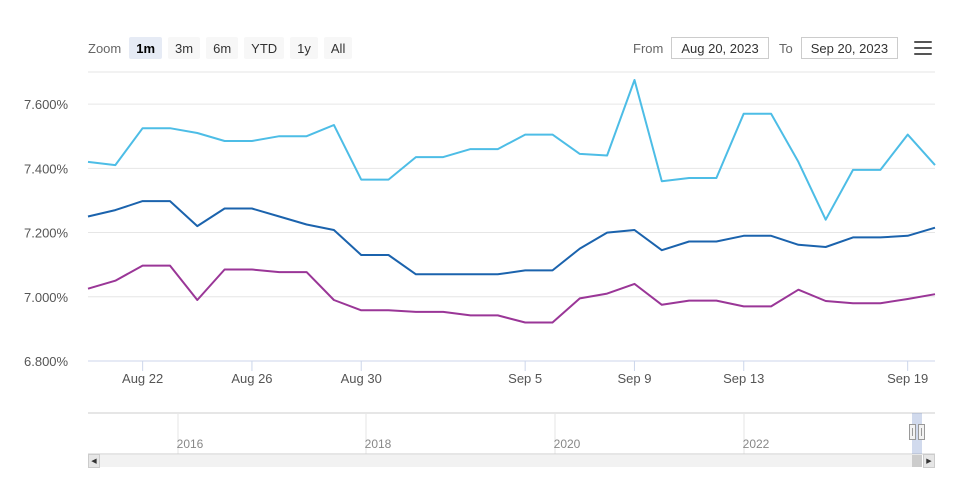 This screenshot has height=487, width=975. I want to click on from-date-input: Aug 20, 2023, so click(720, 48).